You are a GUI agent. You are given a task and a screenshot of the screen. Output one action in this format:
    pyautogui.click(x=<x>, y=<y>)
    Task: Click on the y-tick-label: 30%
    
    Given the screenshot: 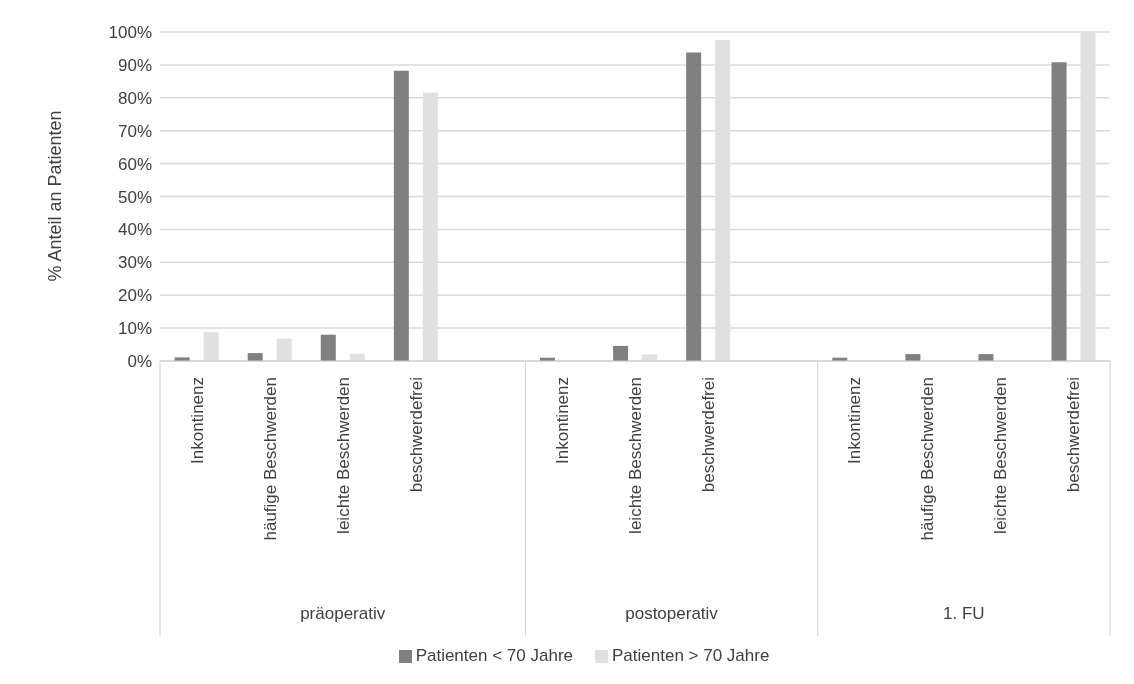 What is the action you would take?
    pyautogui.click(x=134, y=263)
    